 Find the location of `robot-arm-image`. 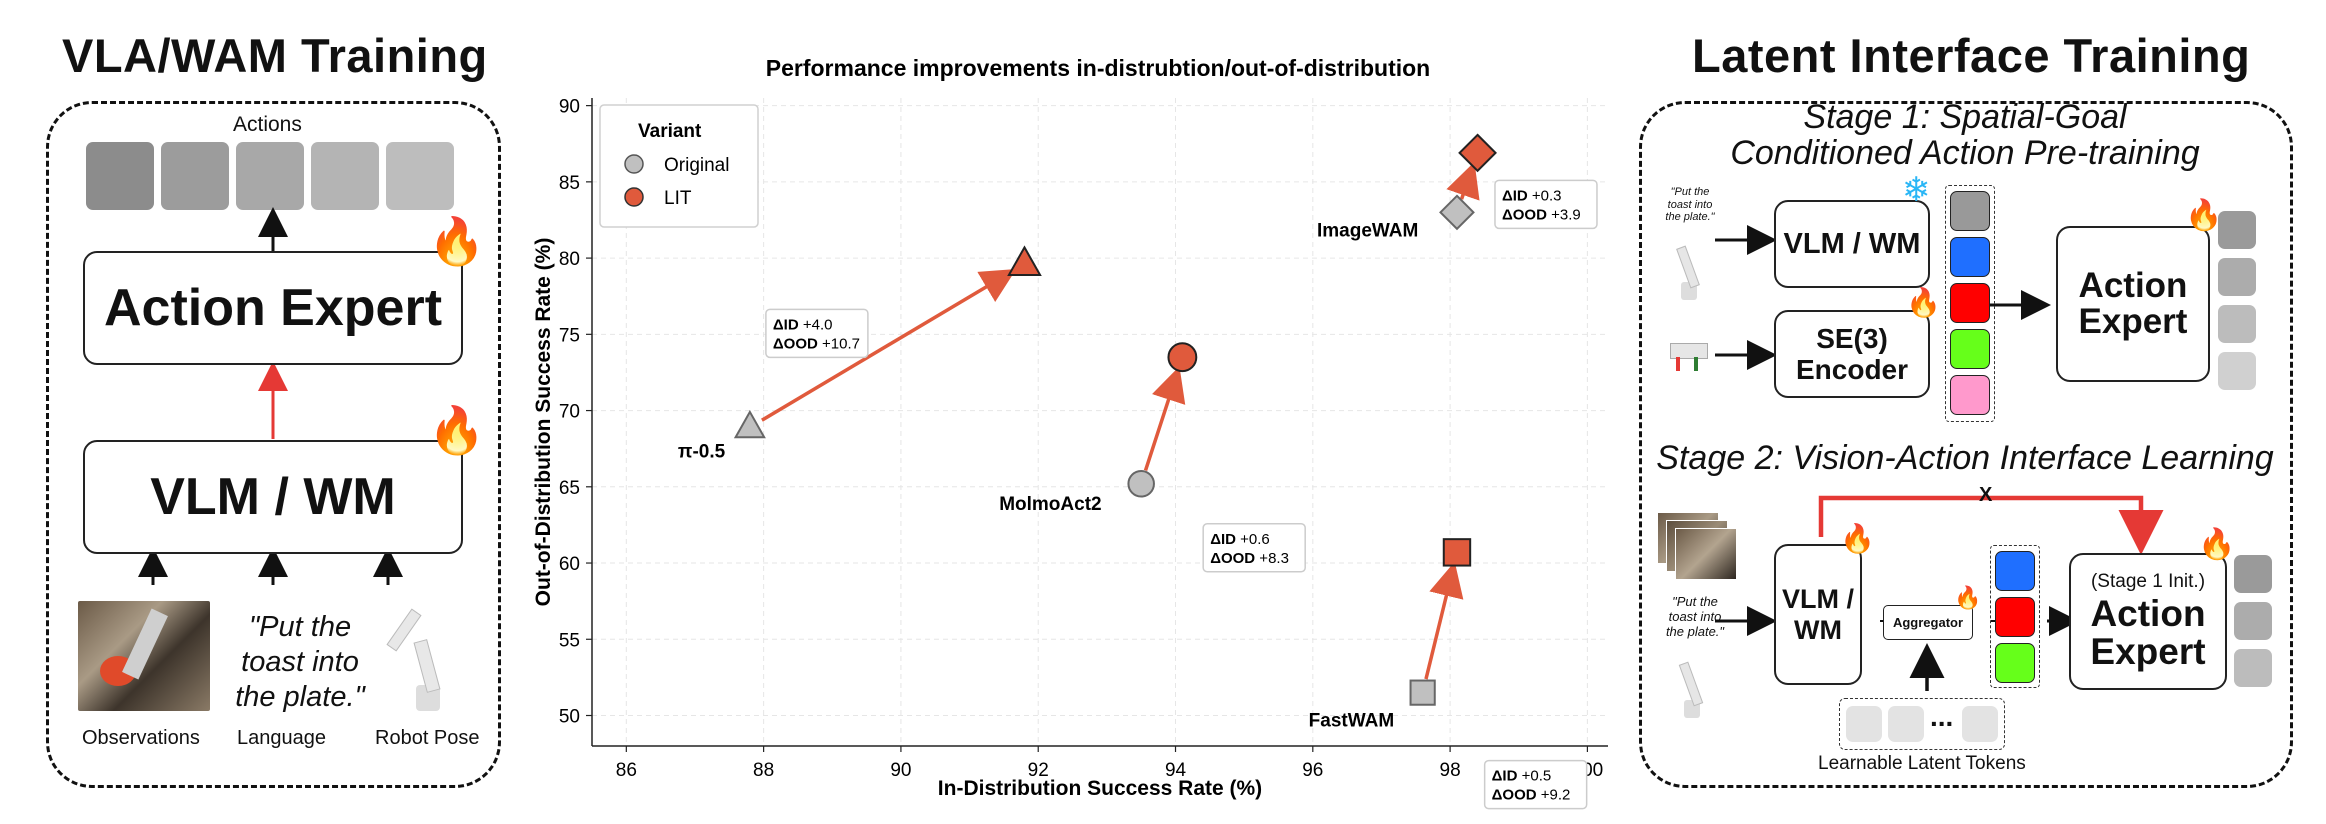

robot-arm-image is located at coordinates (422, 657).